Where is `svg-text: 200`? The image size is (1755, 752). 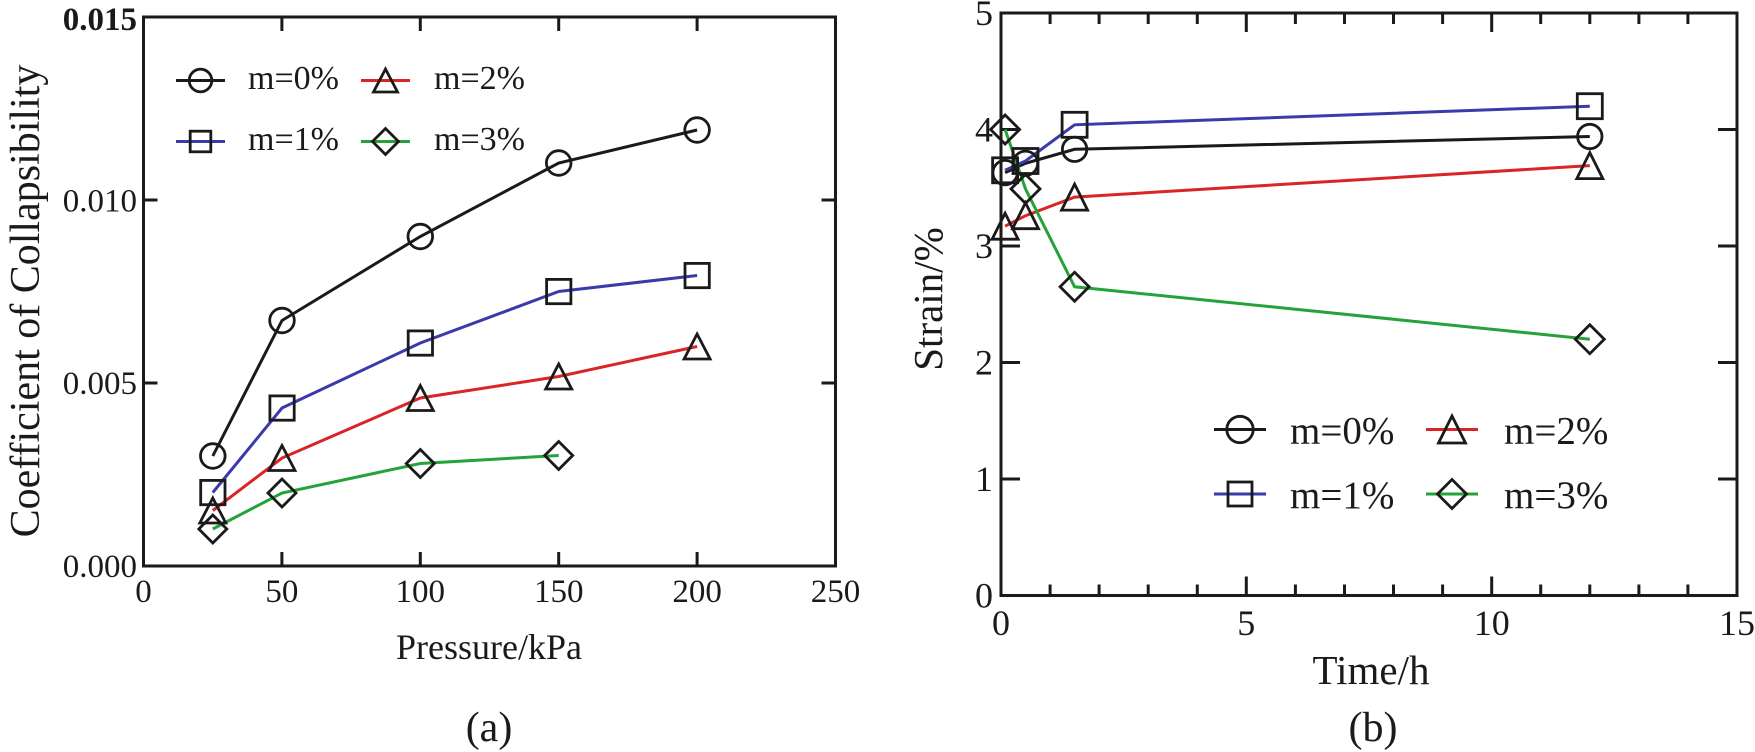 svg-text: 200 is located at coordinates (697, 592).